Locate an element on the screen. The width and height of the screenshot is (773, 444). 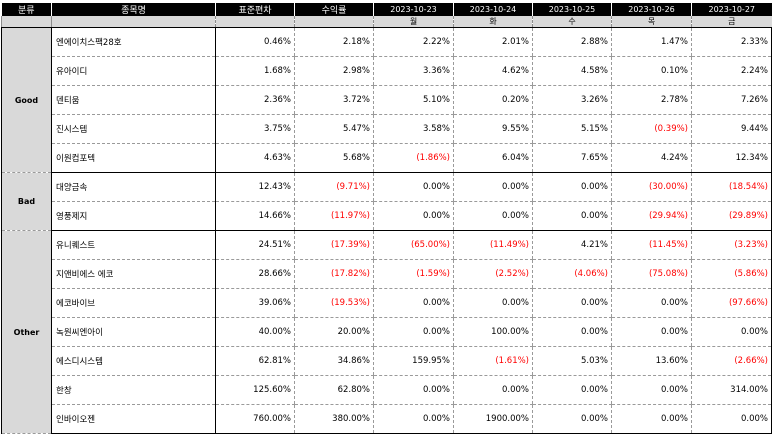
stock-name-cell: 유아이디 is located at coordinates (133, 71).